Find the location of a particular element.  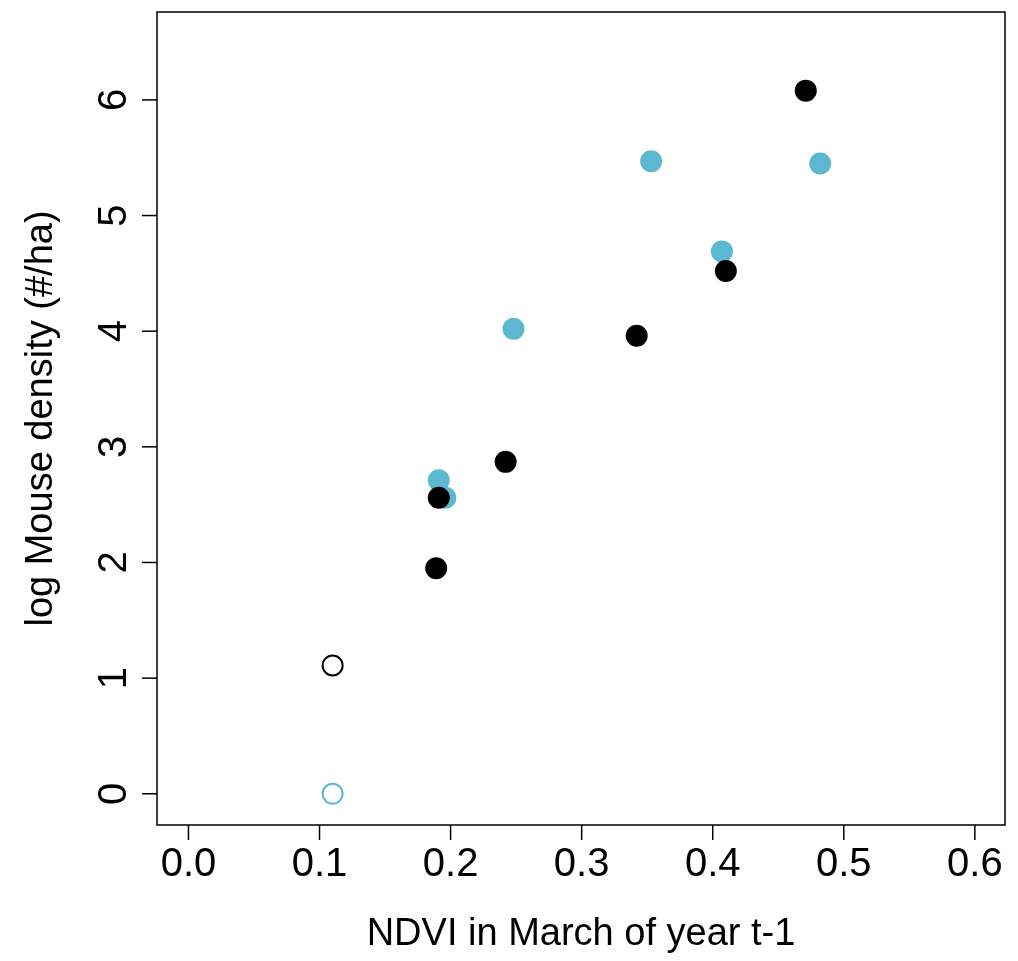

y-axis-title: log Mouse density (#/ha) is located at coordinates (39, 418).